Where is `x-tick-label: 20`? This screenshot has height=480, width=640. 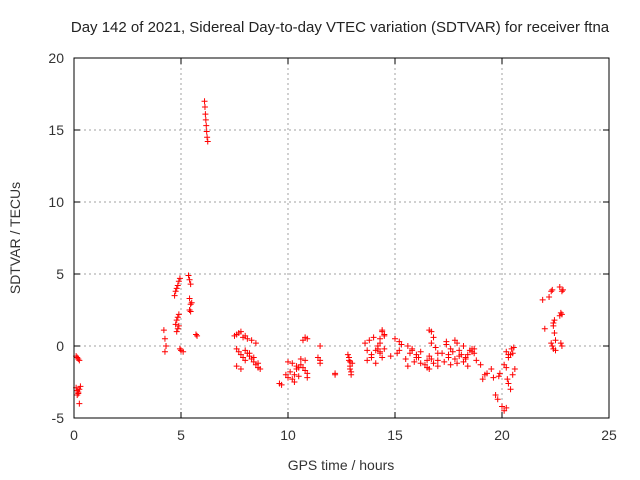
x-tick-label: 20 is located at coordinates (502, 435).